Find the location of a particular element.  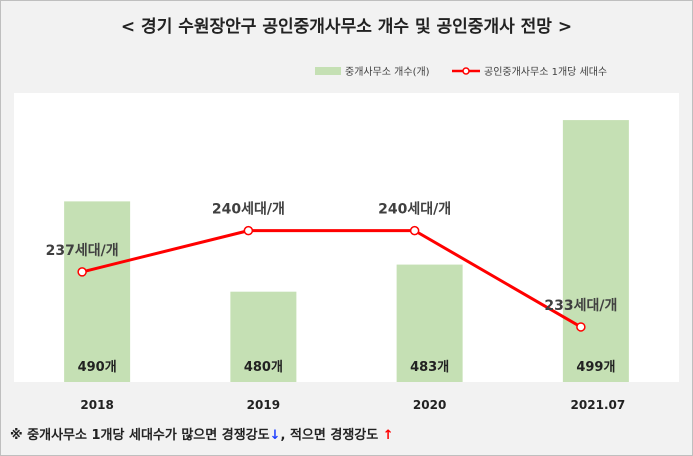

bar-label: 490개 is located at coordinates (97, 367).